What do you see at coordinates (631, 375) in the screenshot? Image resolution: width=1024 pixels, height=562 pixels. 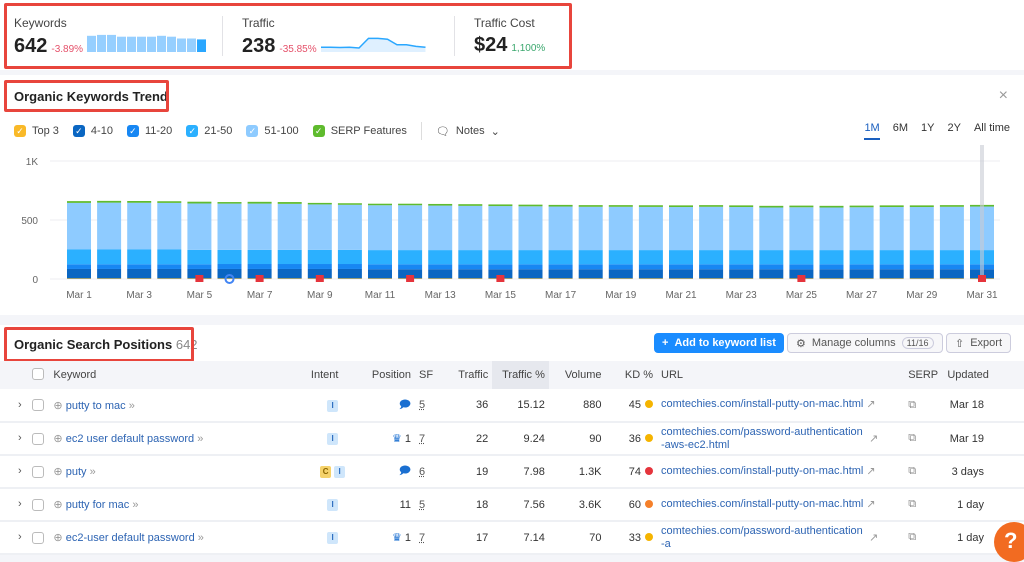 I see `column-header-kd-: KD %` at bounding box center [631, 375].